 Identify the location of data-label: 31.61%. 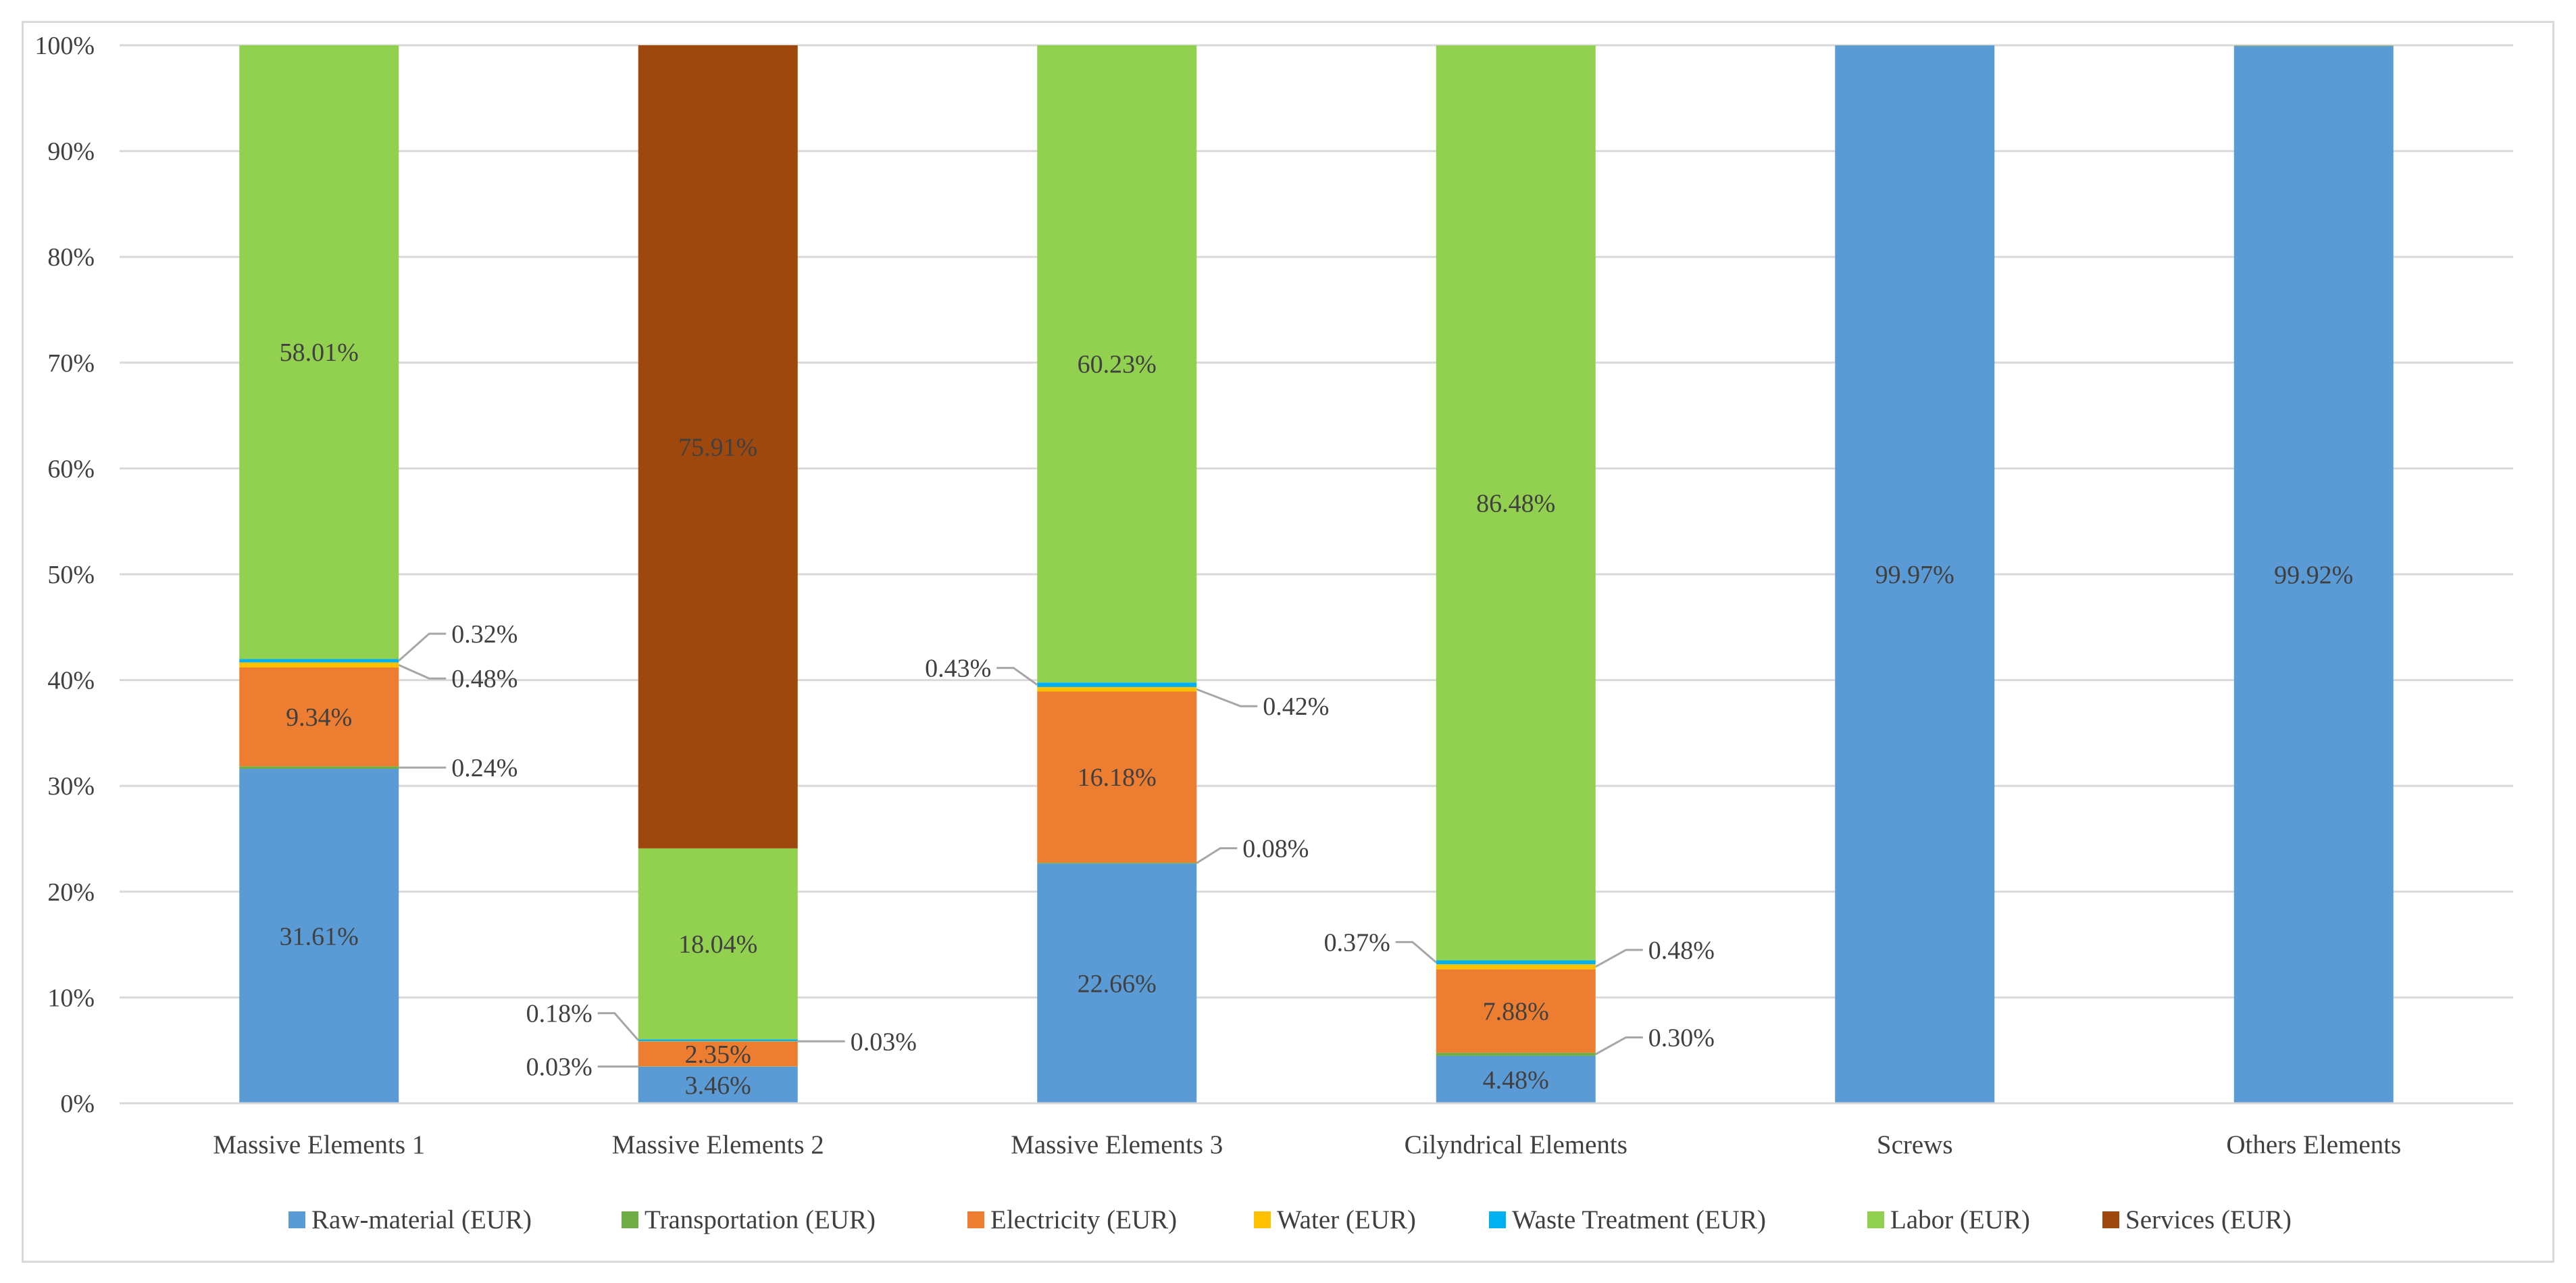
(319, 936).